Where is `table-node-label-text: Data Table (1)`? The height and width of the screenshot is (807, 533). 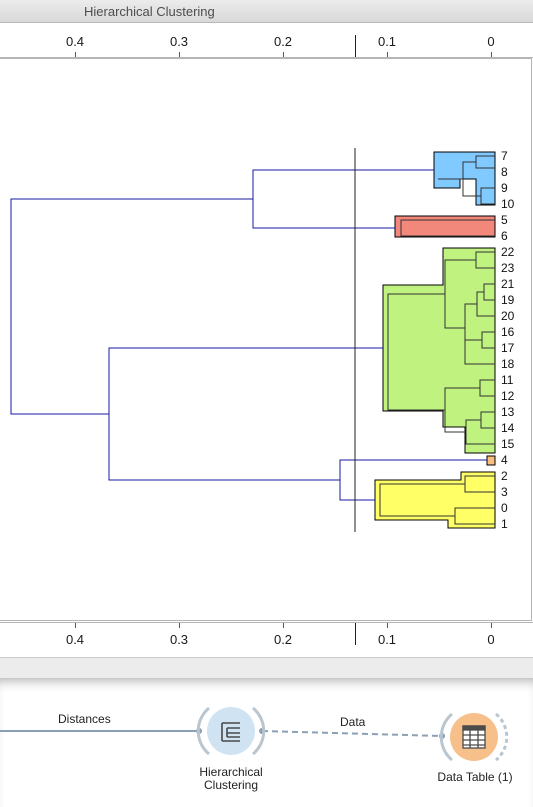
table-node-label-text: Data Table (1) is located at coordinates (475, 777).